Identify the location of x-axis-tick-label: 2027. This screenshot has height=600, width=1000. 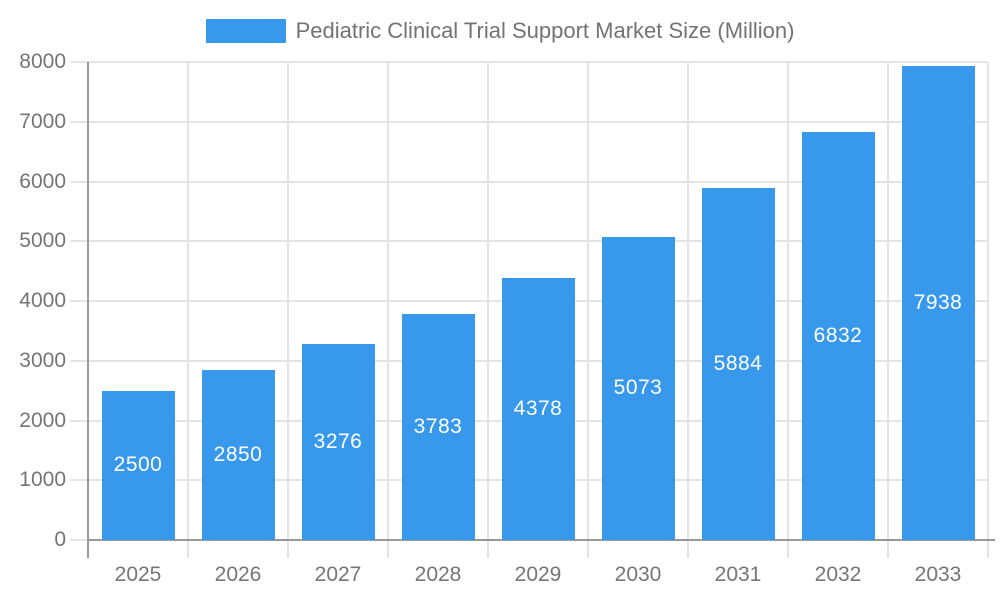
(338, 574).